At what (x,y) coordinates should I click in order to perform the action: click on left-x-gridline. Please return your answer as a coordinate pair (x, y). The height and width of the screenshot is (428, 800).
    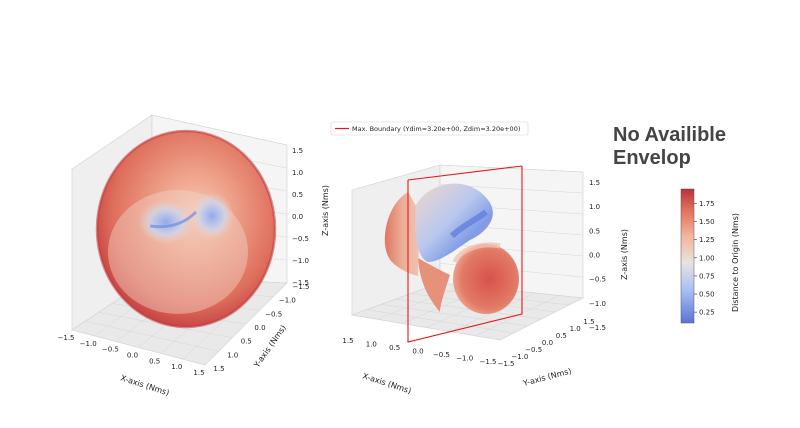
    Looking at the image, I should click on (246, 324).